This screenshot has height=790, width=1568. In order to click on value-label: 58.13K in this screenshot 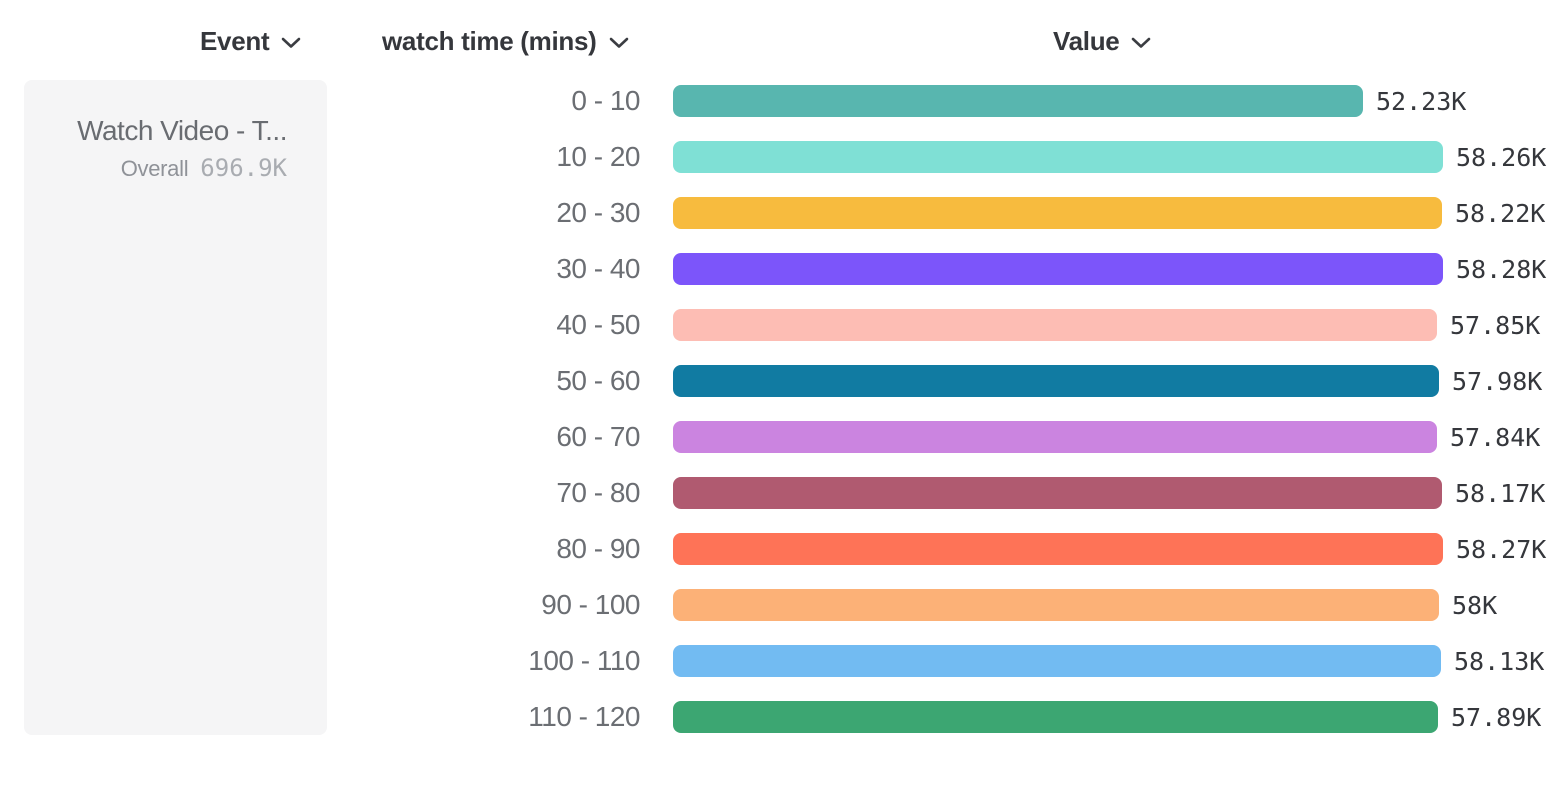, I will do `click(1499, 661)`.